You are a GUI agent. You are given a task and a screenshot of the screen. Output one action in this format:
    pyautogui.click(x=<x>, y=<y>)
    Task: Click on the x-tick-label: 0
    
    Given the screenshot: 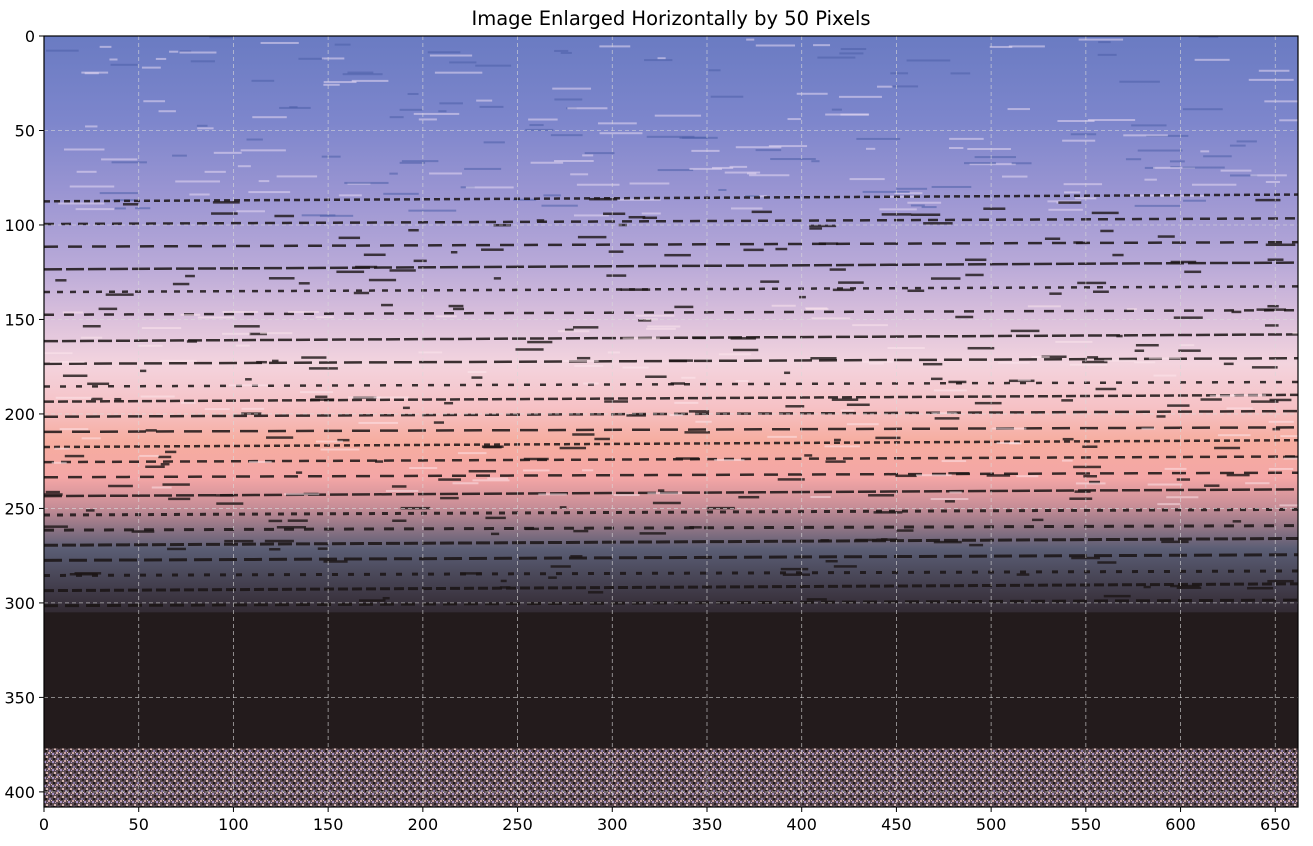 What is the action you would take?
    pyautogui.click(x=44, y=824)
    